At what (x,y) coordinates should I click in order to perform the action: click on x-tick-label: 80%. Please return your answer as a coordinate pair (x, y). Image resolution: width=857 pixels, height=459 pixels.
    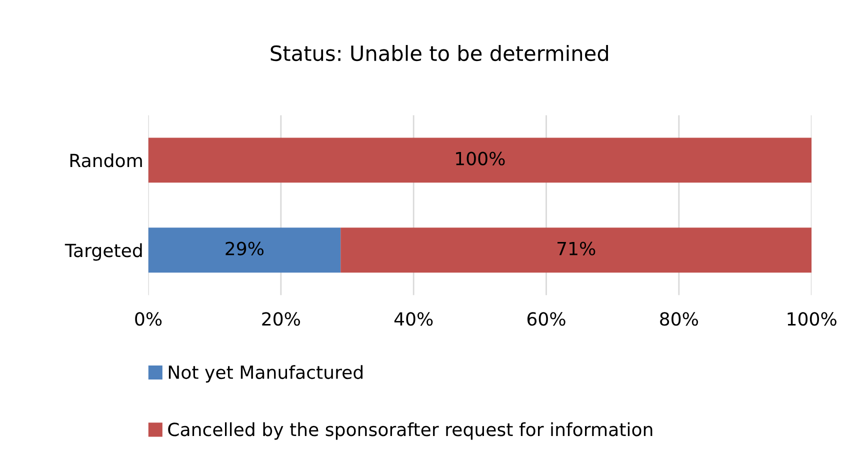
    Looking at the image, I should click on (679, 319).